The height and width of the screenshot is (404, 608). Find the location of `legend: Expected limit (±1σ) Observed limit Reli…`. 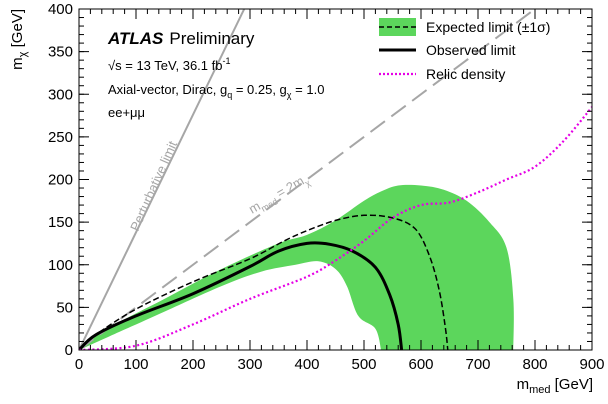

legend: Expected limit (±1σ) Observed limit Reli… is located at coordinates (464, 50).